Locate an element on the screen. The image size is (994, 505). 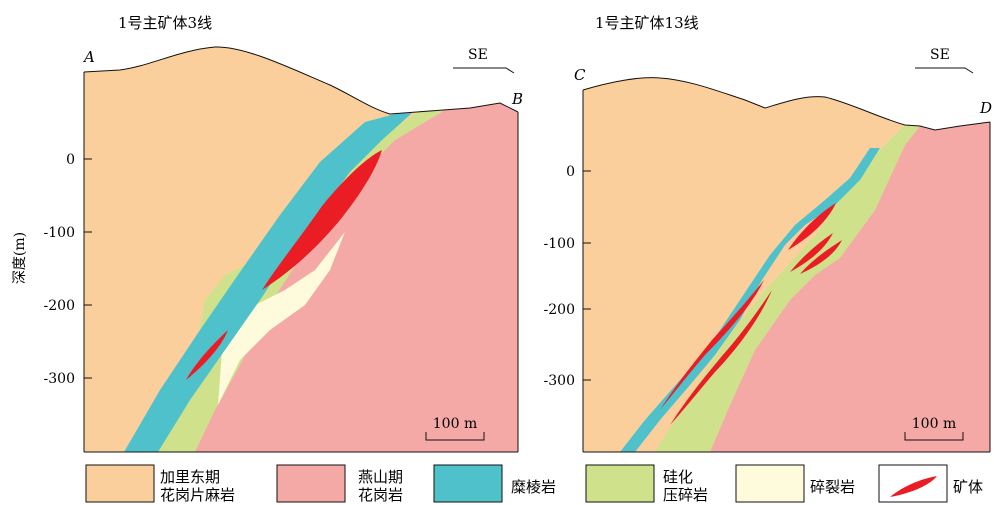
section-start-label: C is located at coordinates (580, 75).